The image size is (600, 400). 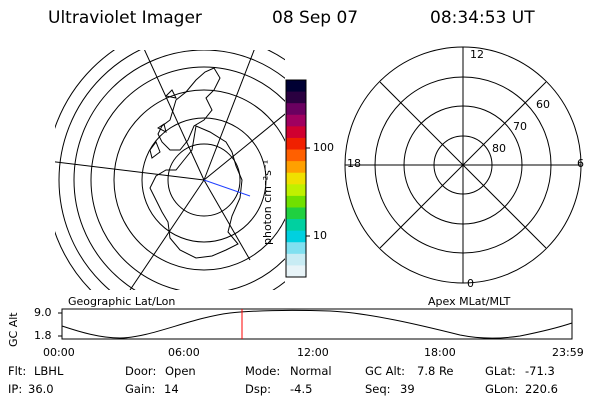 What do you see at coordinates (323, 147) in the screenshot?
I see `colorbar-tick-label: 100` at bounding box center [323, 147].